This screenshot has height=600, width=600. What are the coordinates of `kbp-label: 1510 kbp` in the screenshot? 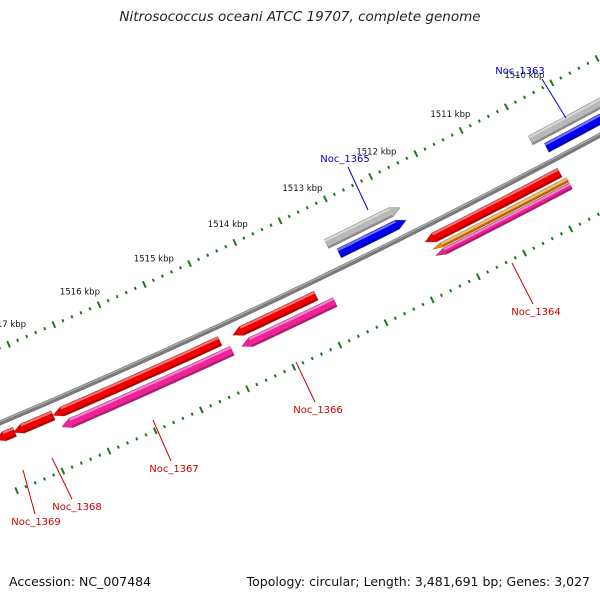 It's located at (524, 76).